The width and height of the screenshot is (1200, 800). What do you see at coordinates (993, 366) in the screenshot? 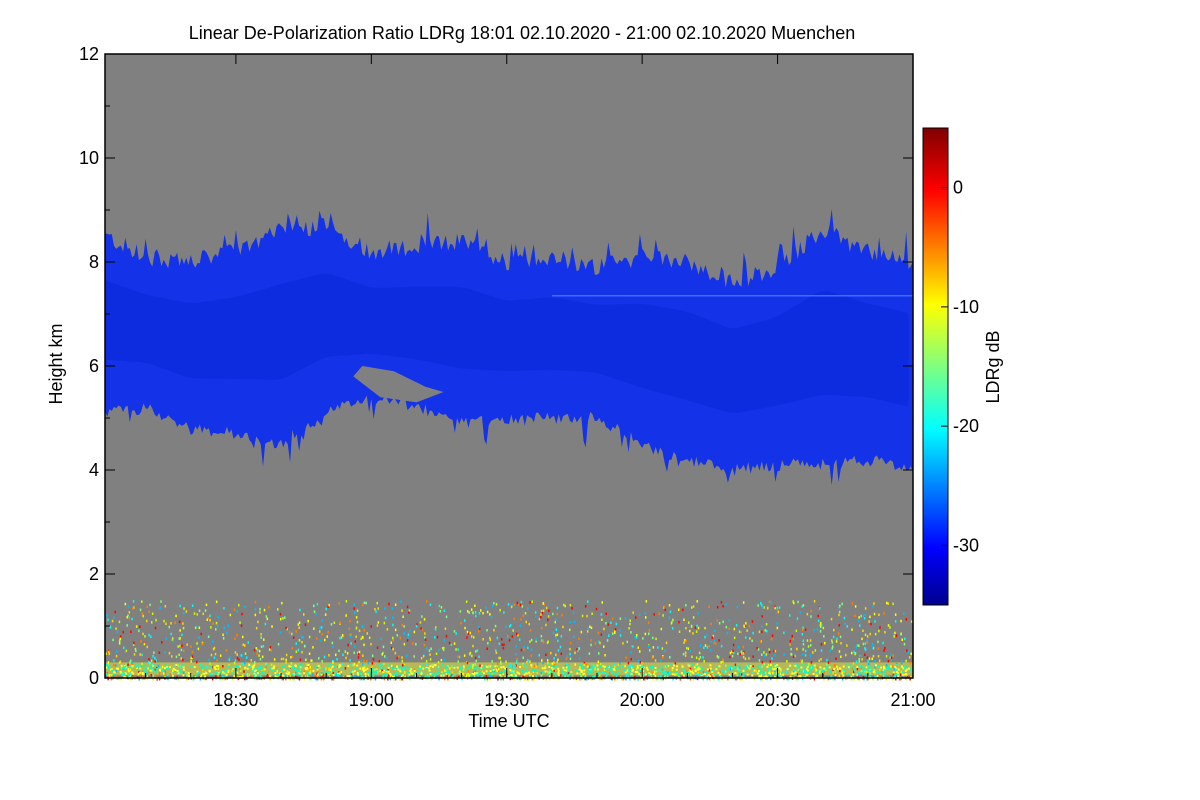
I see `colorbar-label: LDRg dB` at bounding box center [993, 366].